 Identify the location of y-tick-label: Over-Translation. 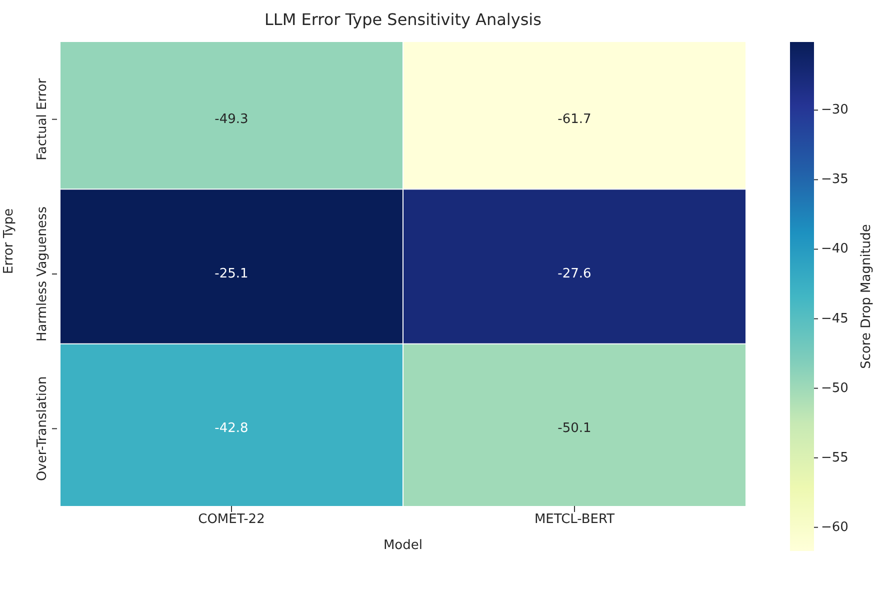
(42, 429).